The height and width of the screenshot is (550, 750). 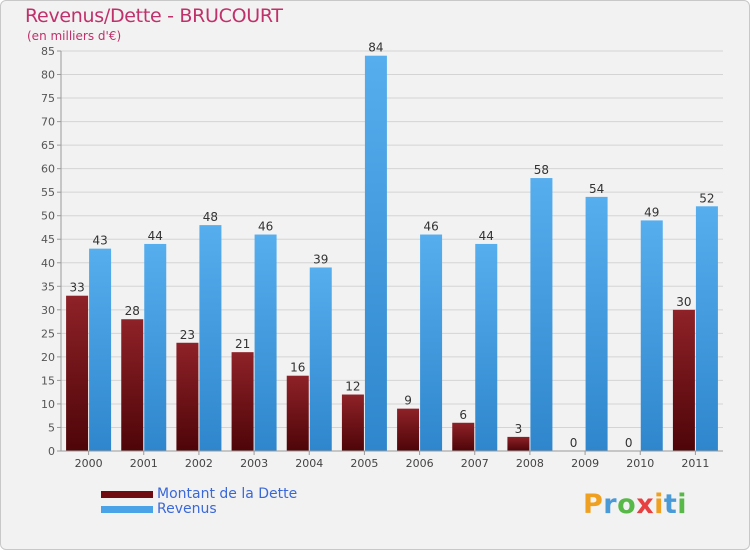 What do you see at coordinates (519, 429) in the screenshot?
I see `data-label: 3` at bounding box center [519, 429].